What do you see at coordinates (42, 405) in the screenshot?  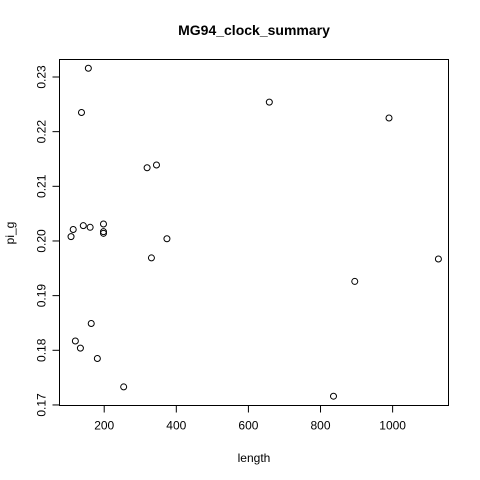 I see `y-tick-label: 0.17` at bounding box center [42, 405].